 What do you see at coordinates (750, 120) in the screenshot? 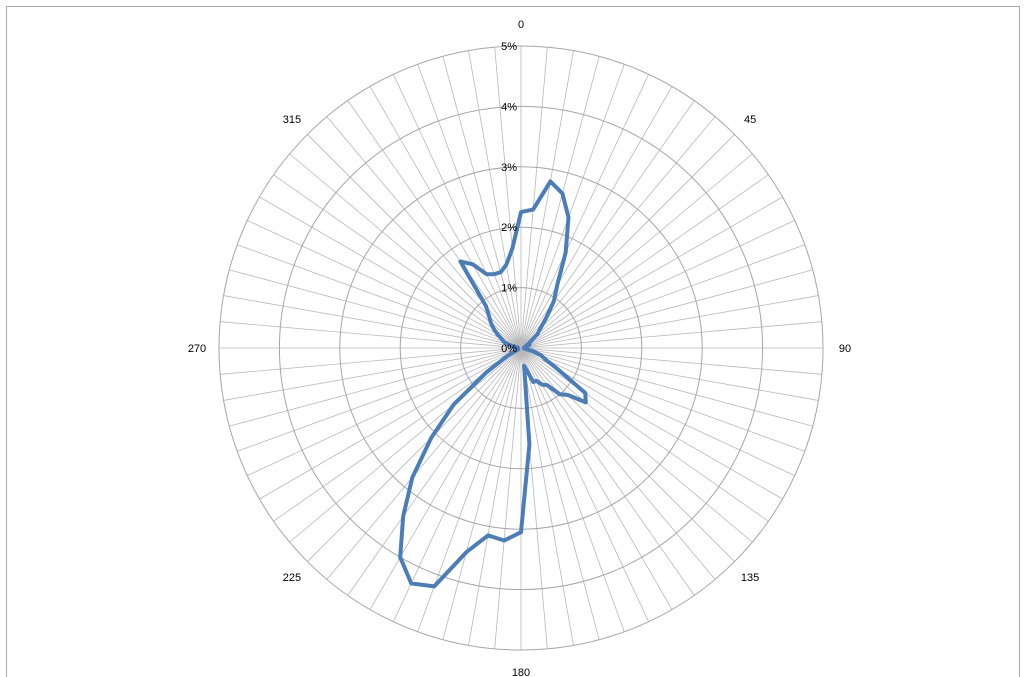
I see `angle-label: 45` at bounding box center [750, 120].